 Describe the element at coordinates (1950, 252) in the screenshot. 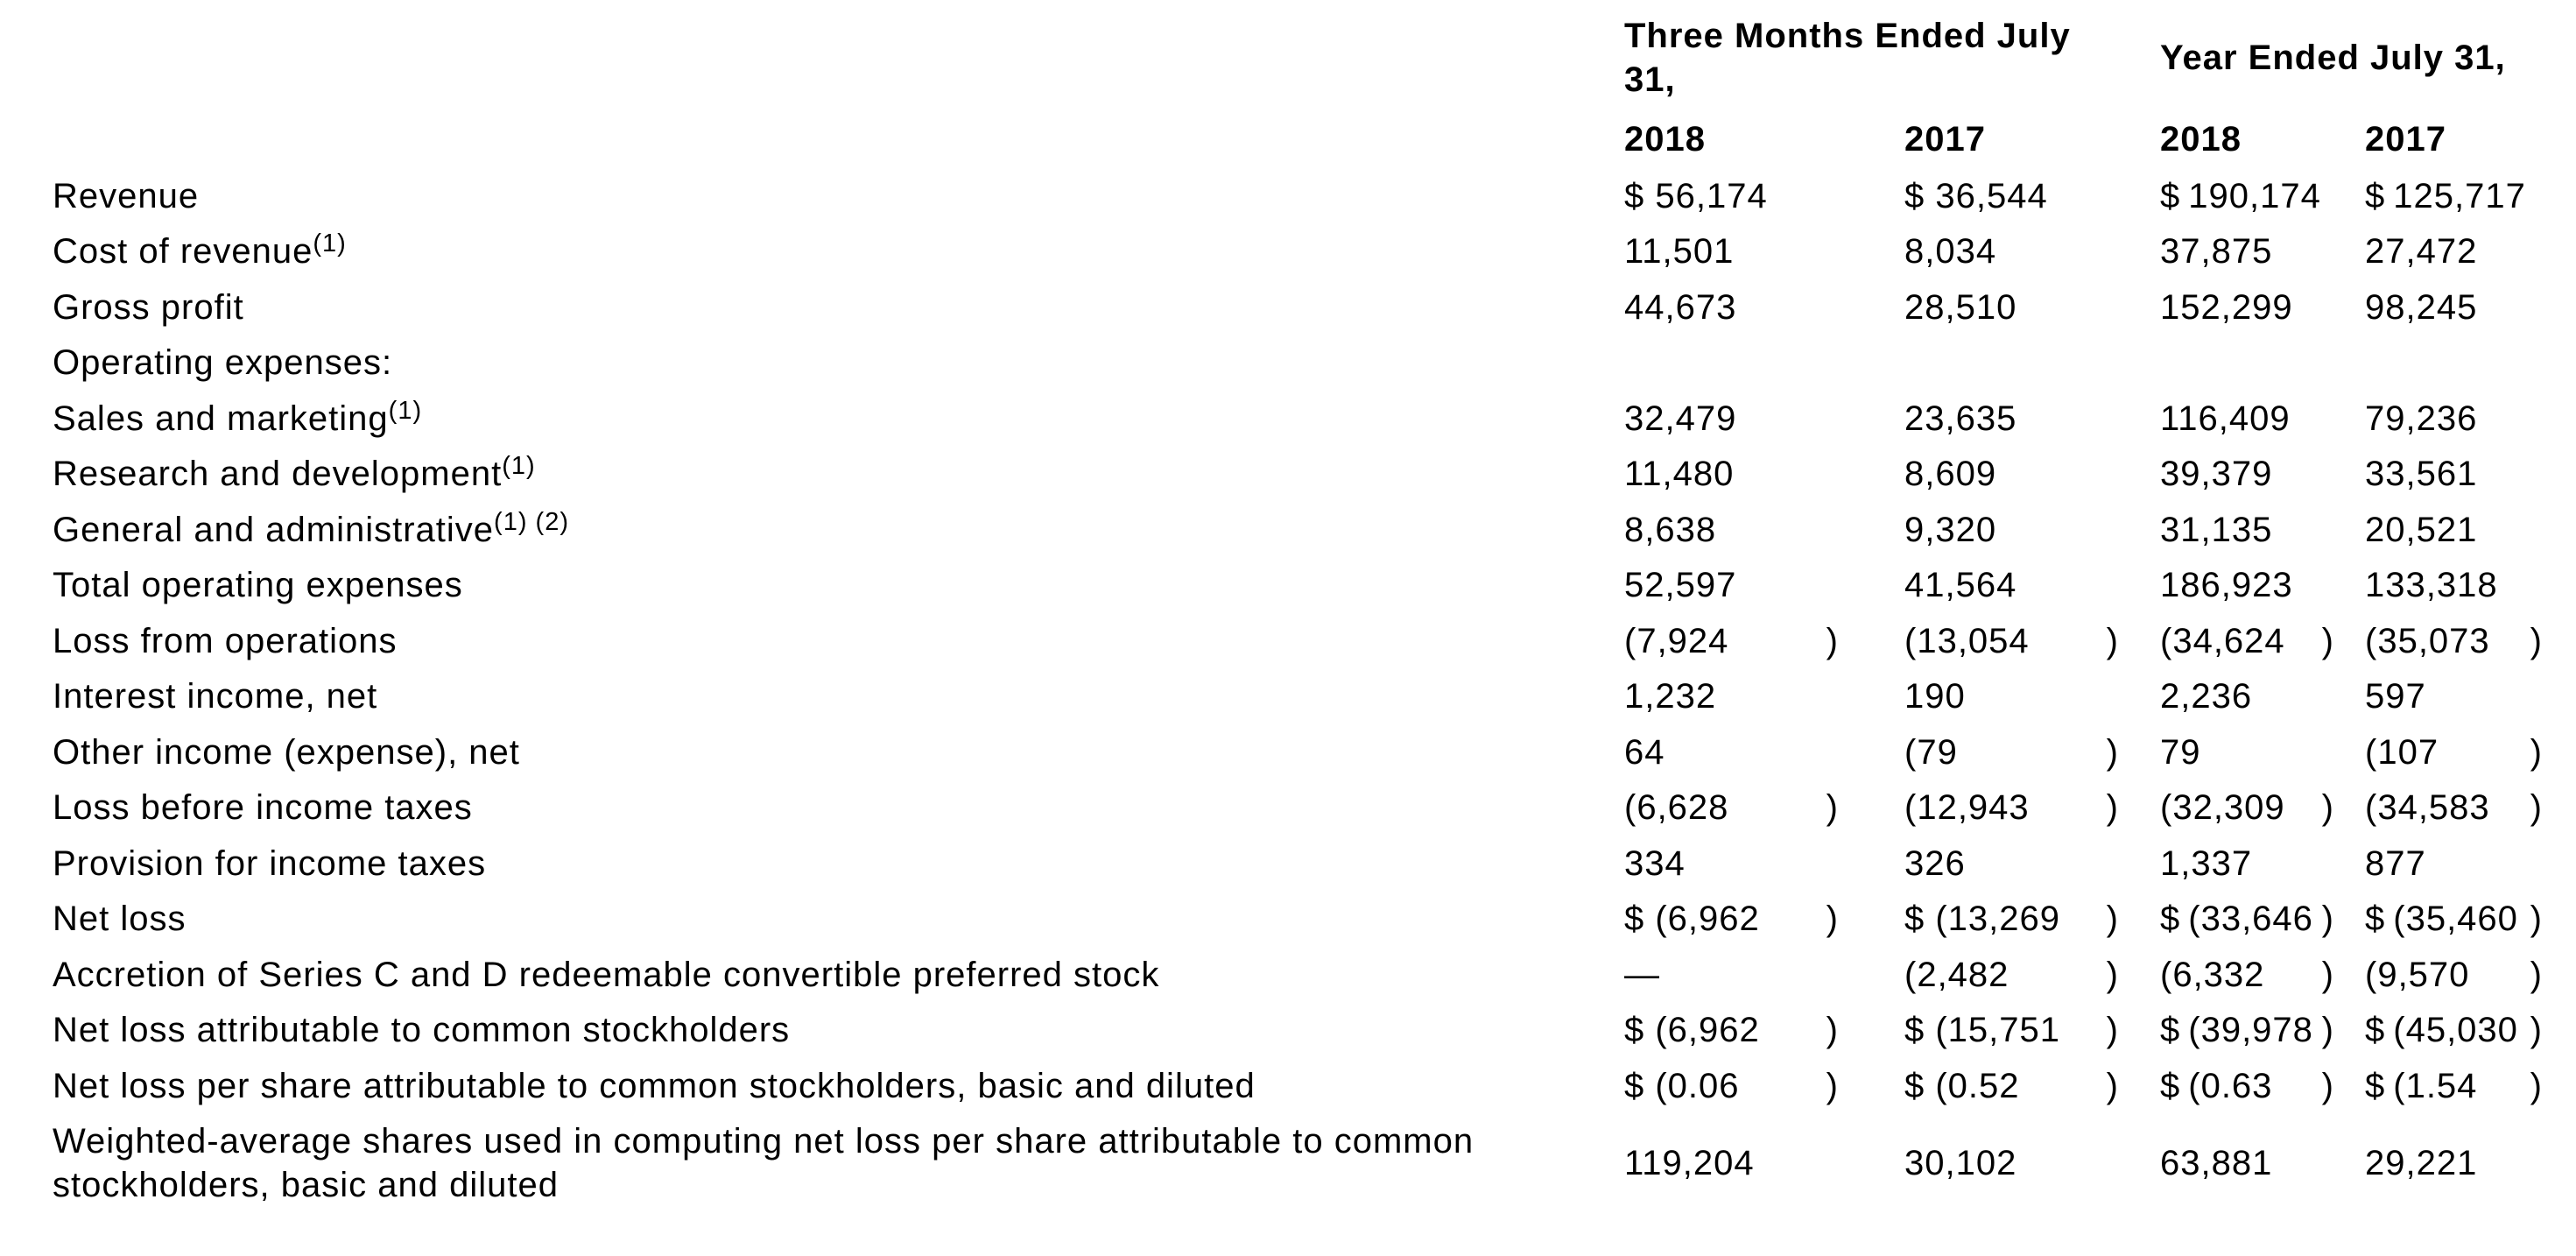

I see `cell-value: 8,034` at that location.